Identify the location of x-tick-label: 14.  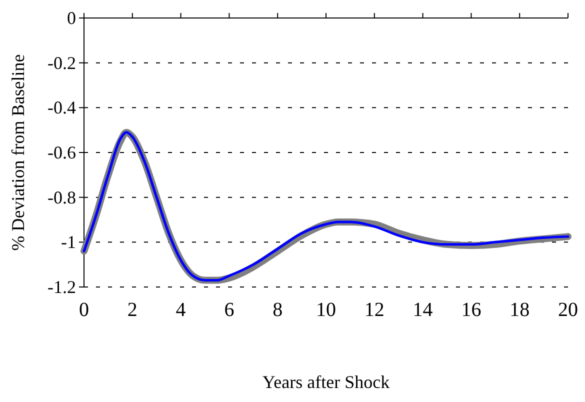
(422, 310).